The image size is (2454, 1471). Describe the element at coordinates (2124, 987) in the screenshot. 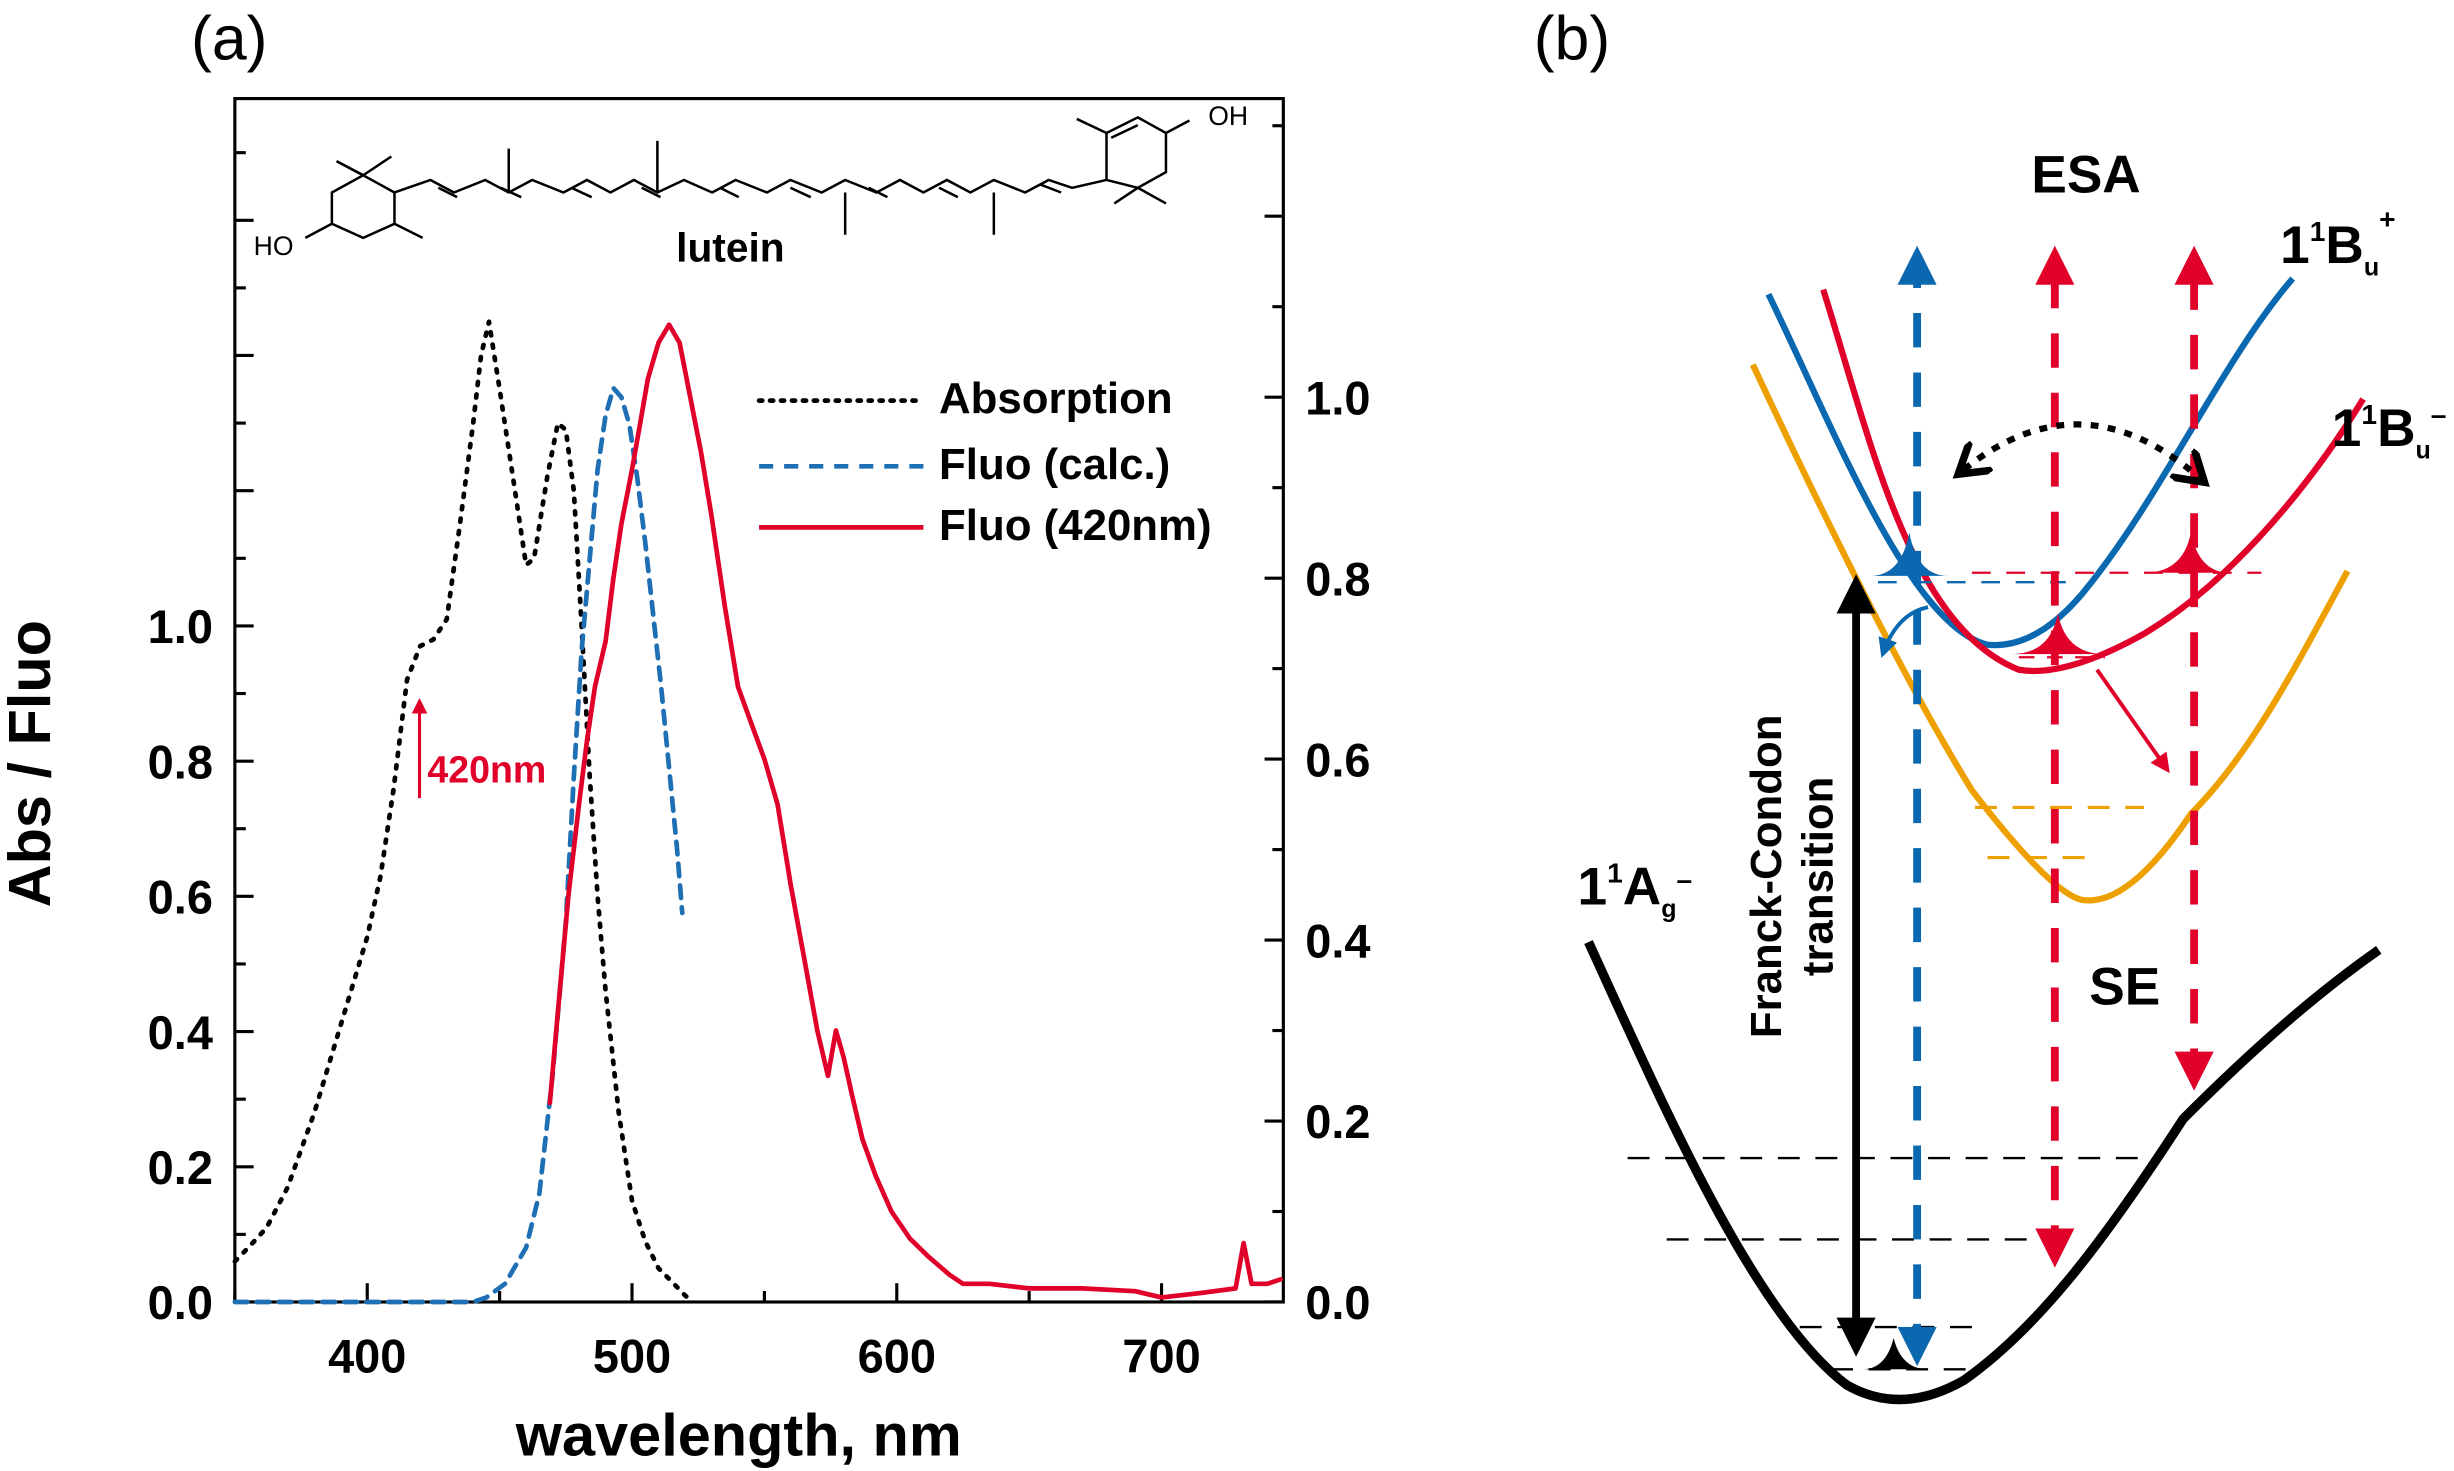

I see `se-label: SE` at that location.